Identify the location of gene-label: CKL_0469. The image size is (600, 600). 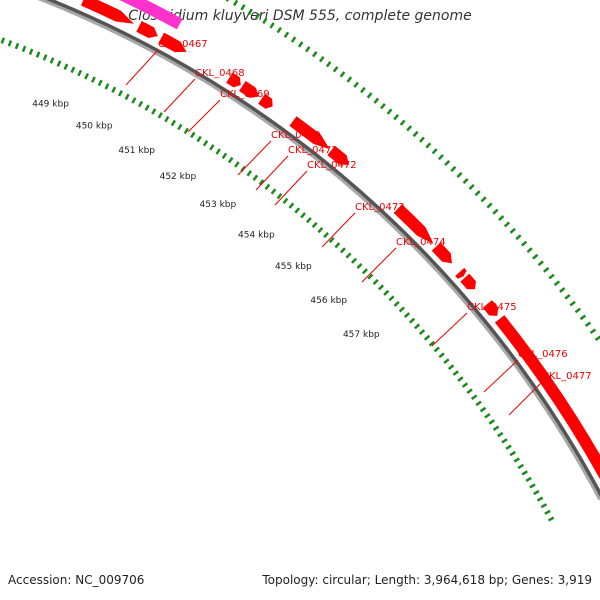
(245, 94).